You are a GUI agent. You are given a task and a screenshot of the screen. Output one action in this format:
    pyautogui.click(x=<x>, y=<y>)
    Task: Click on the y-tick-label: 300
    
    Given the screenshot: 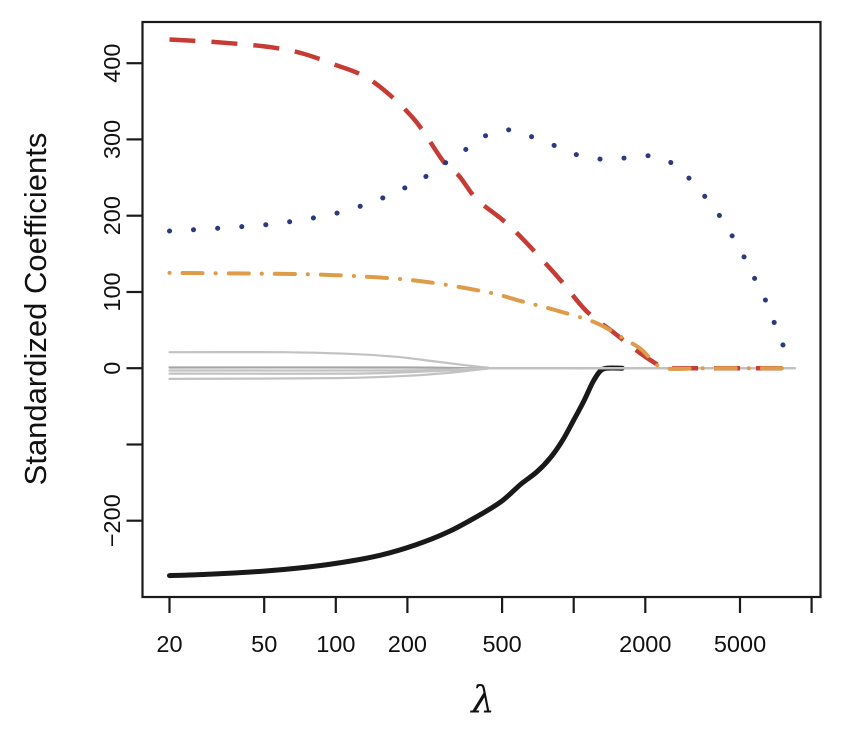 What is the action you would take?
    pyautogui.click(x=112, y=139)
    